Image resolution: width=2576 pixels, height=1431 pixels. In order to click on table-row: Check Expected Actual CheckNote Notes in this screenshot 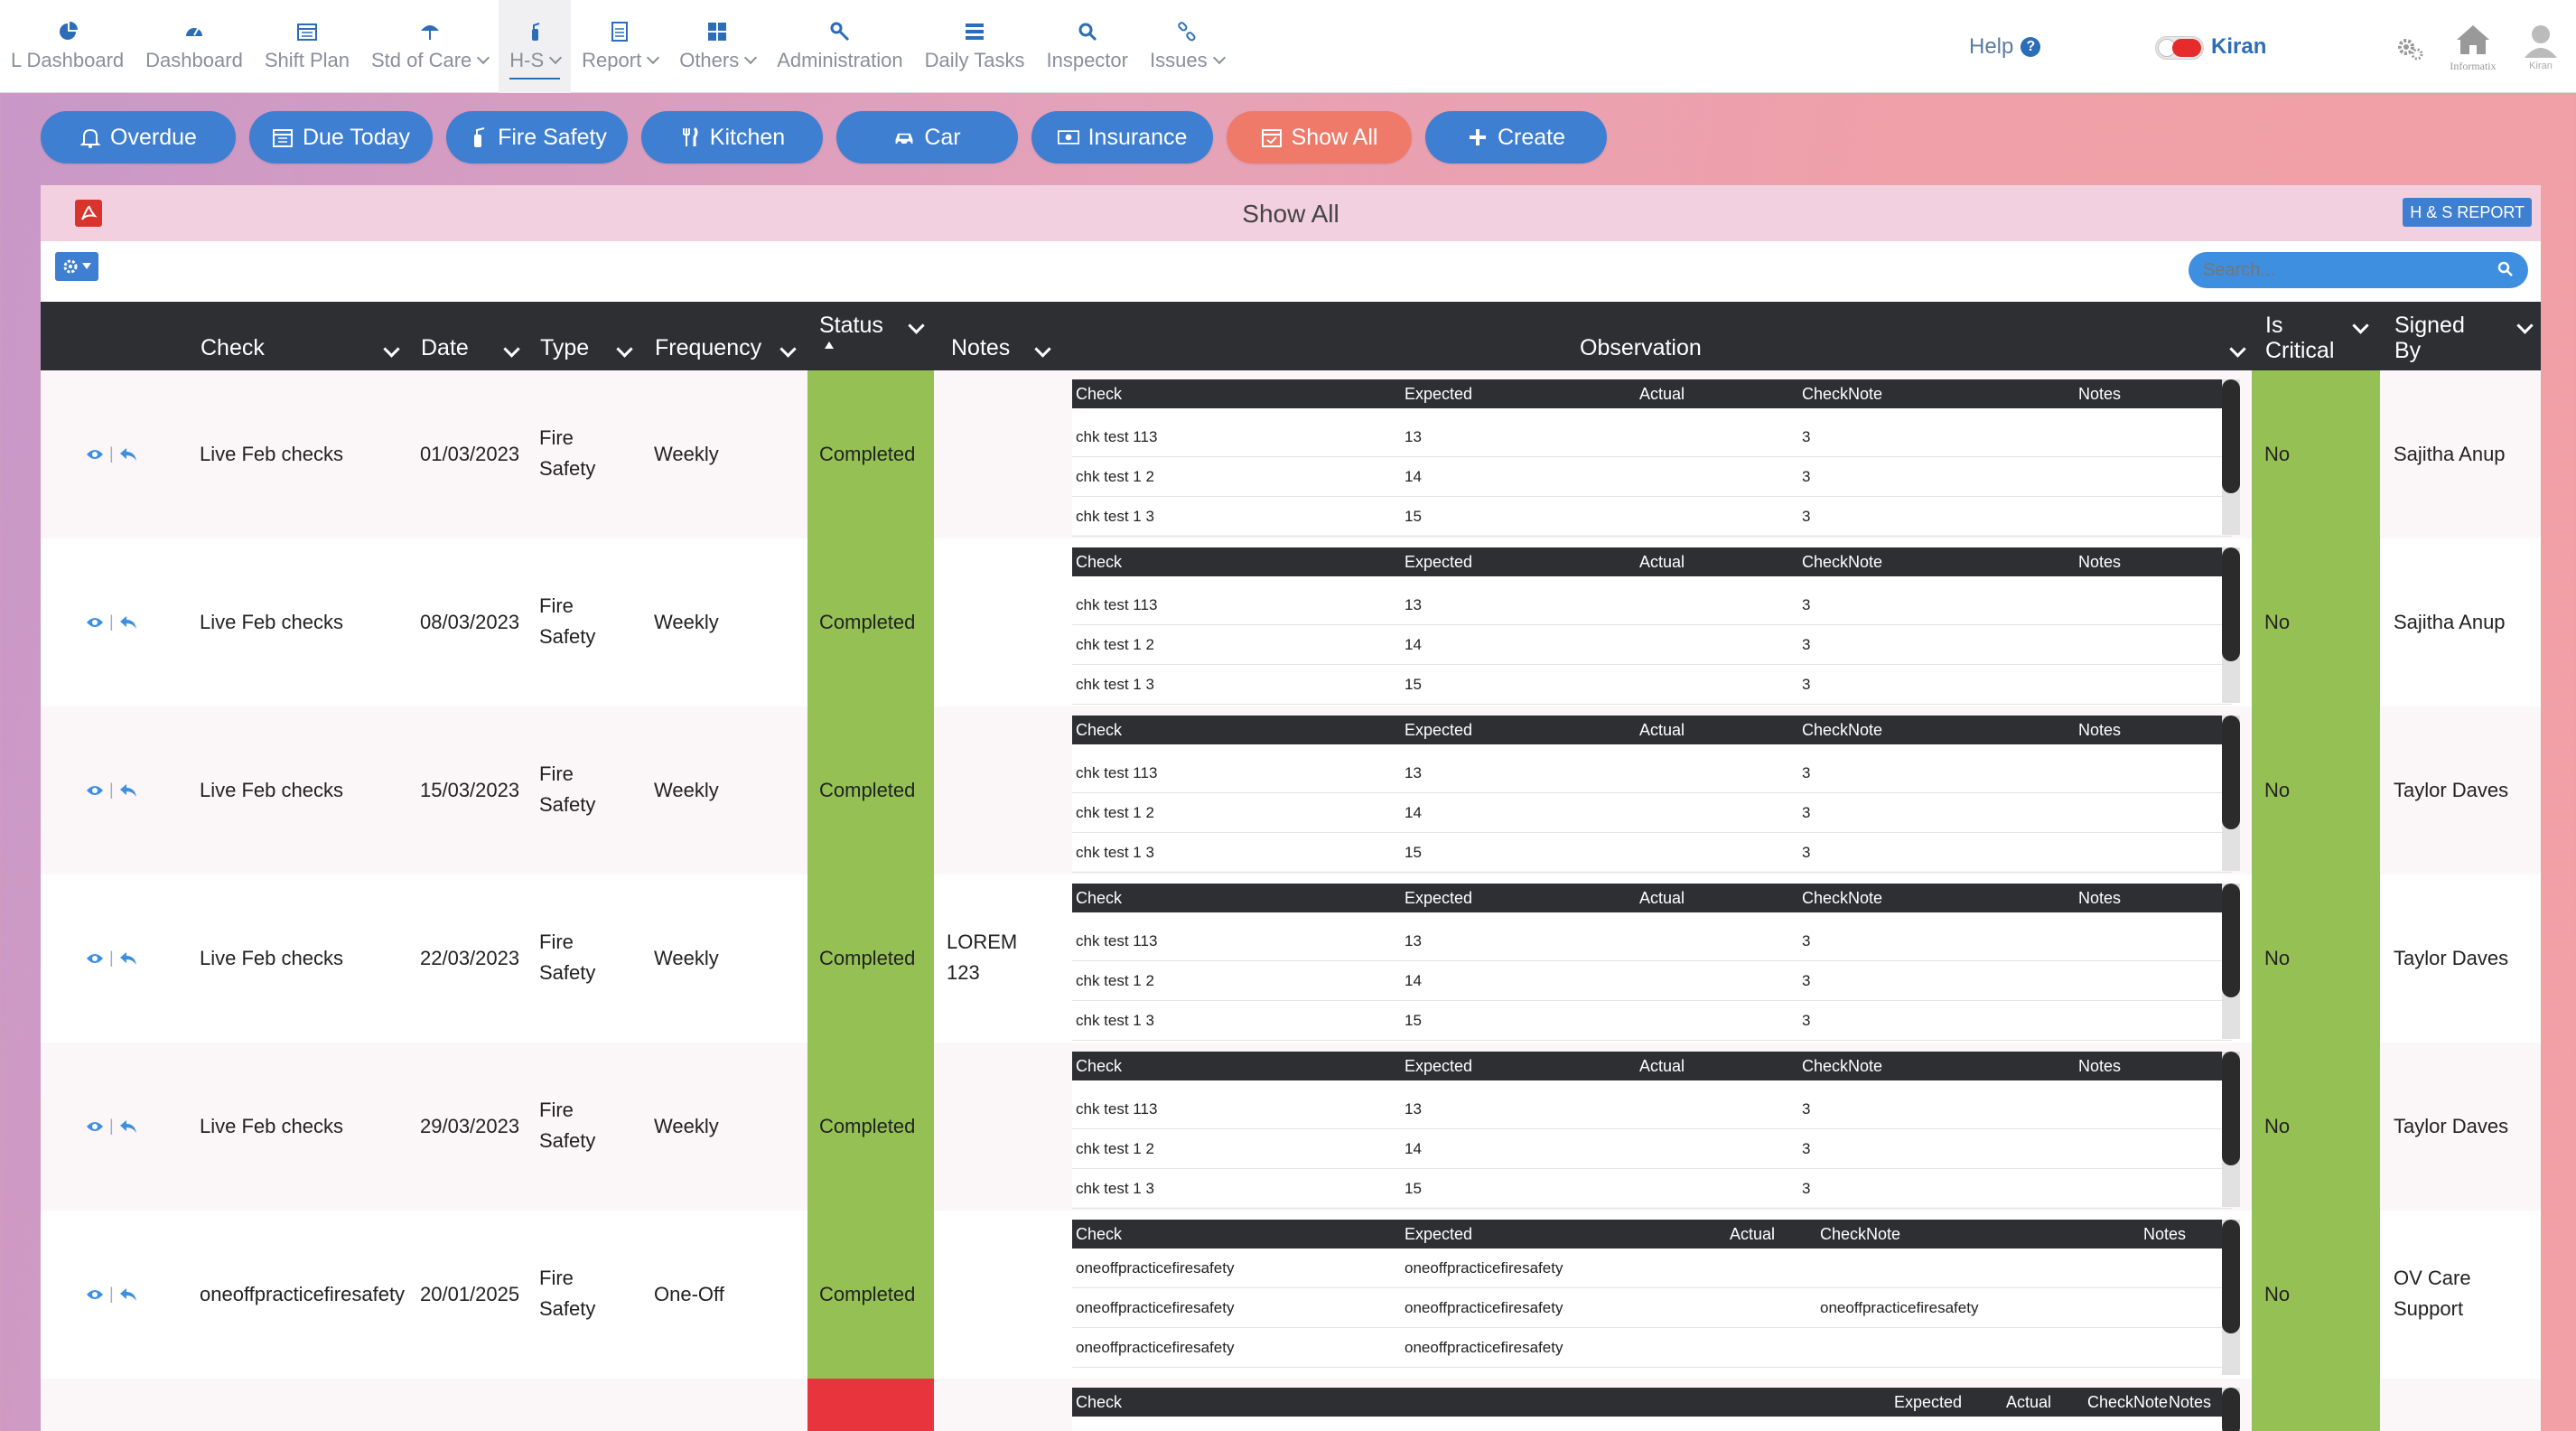, I will do `click(1291, 1405)`.